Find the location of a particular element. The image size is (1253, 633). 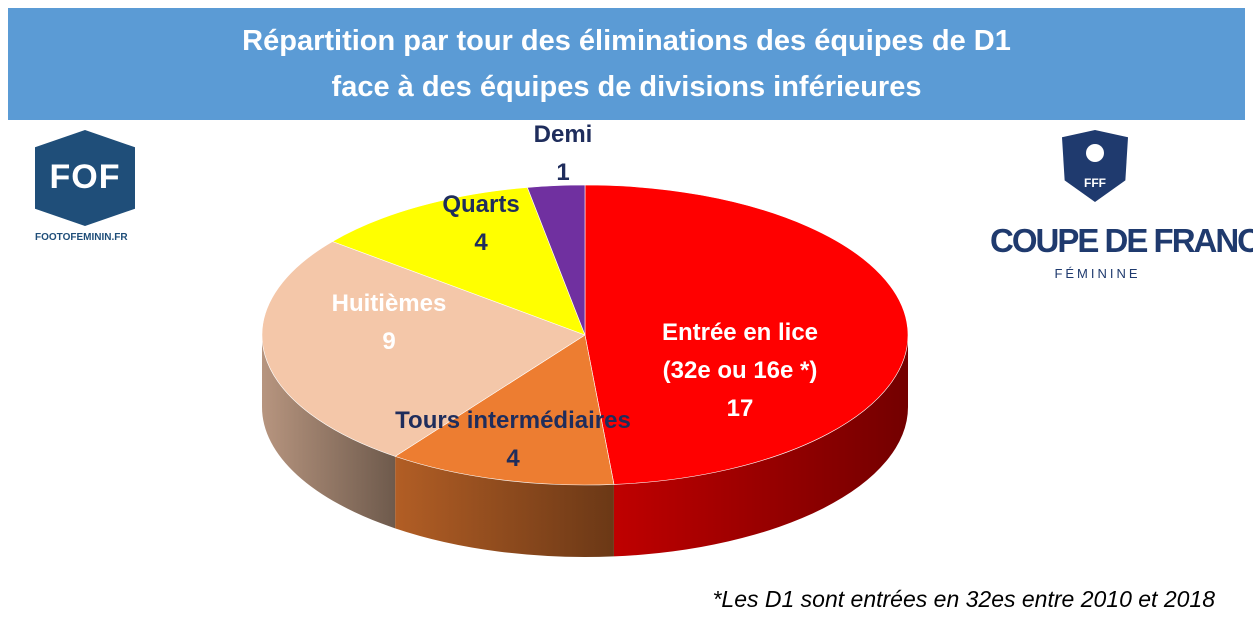

pie-label-3: Quarts 4 is located at coordinates (480, 223).